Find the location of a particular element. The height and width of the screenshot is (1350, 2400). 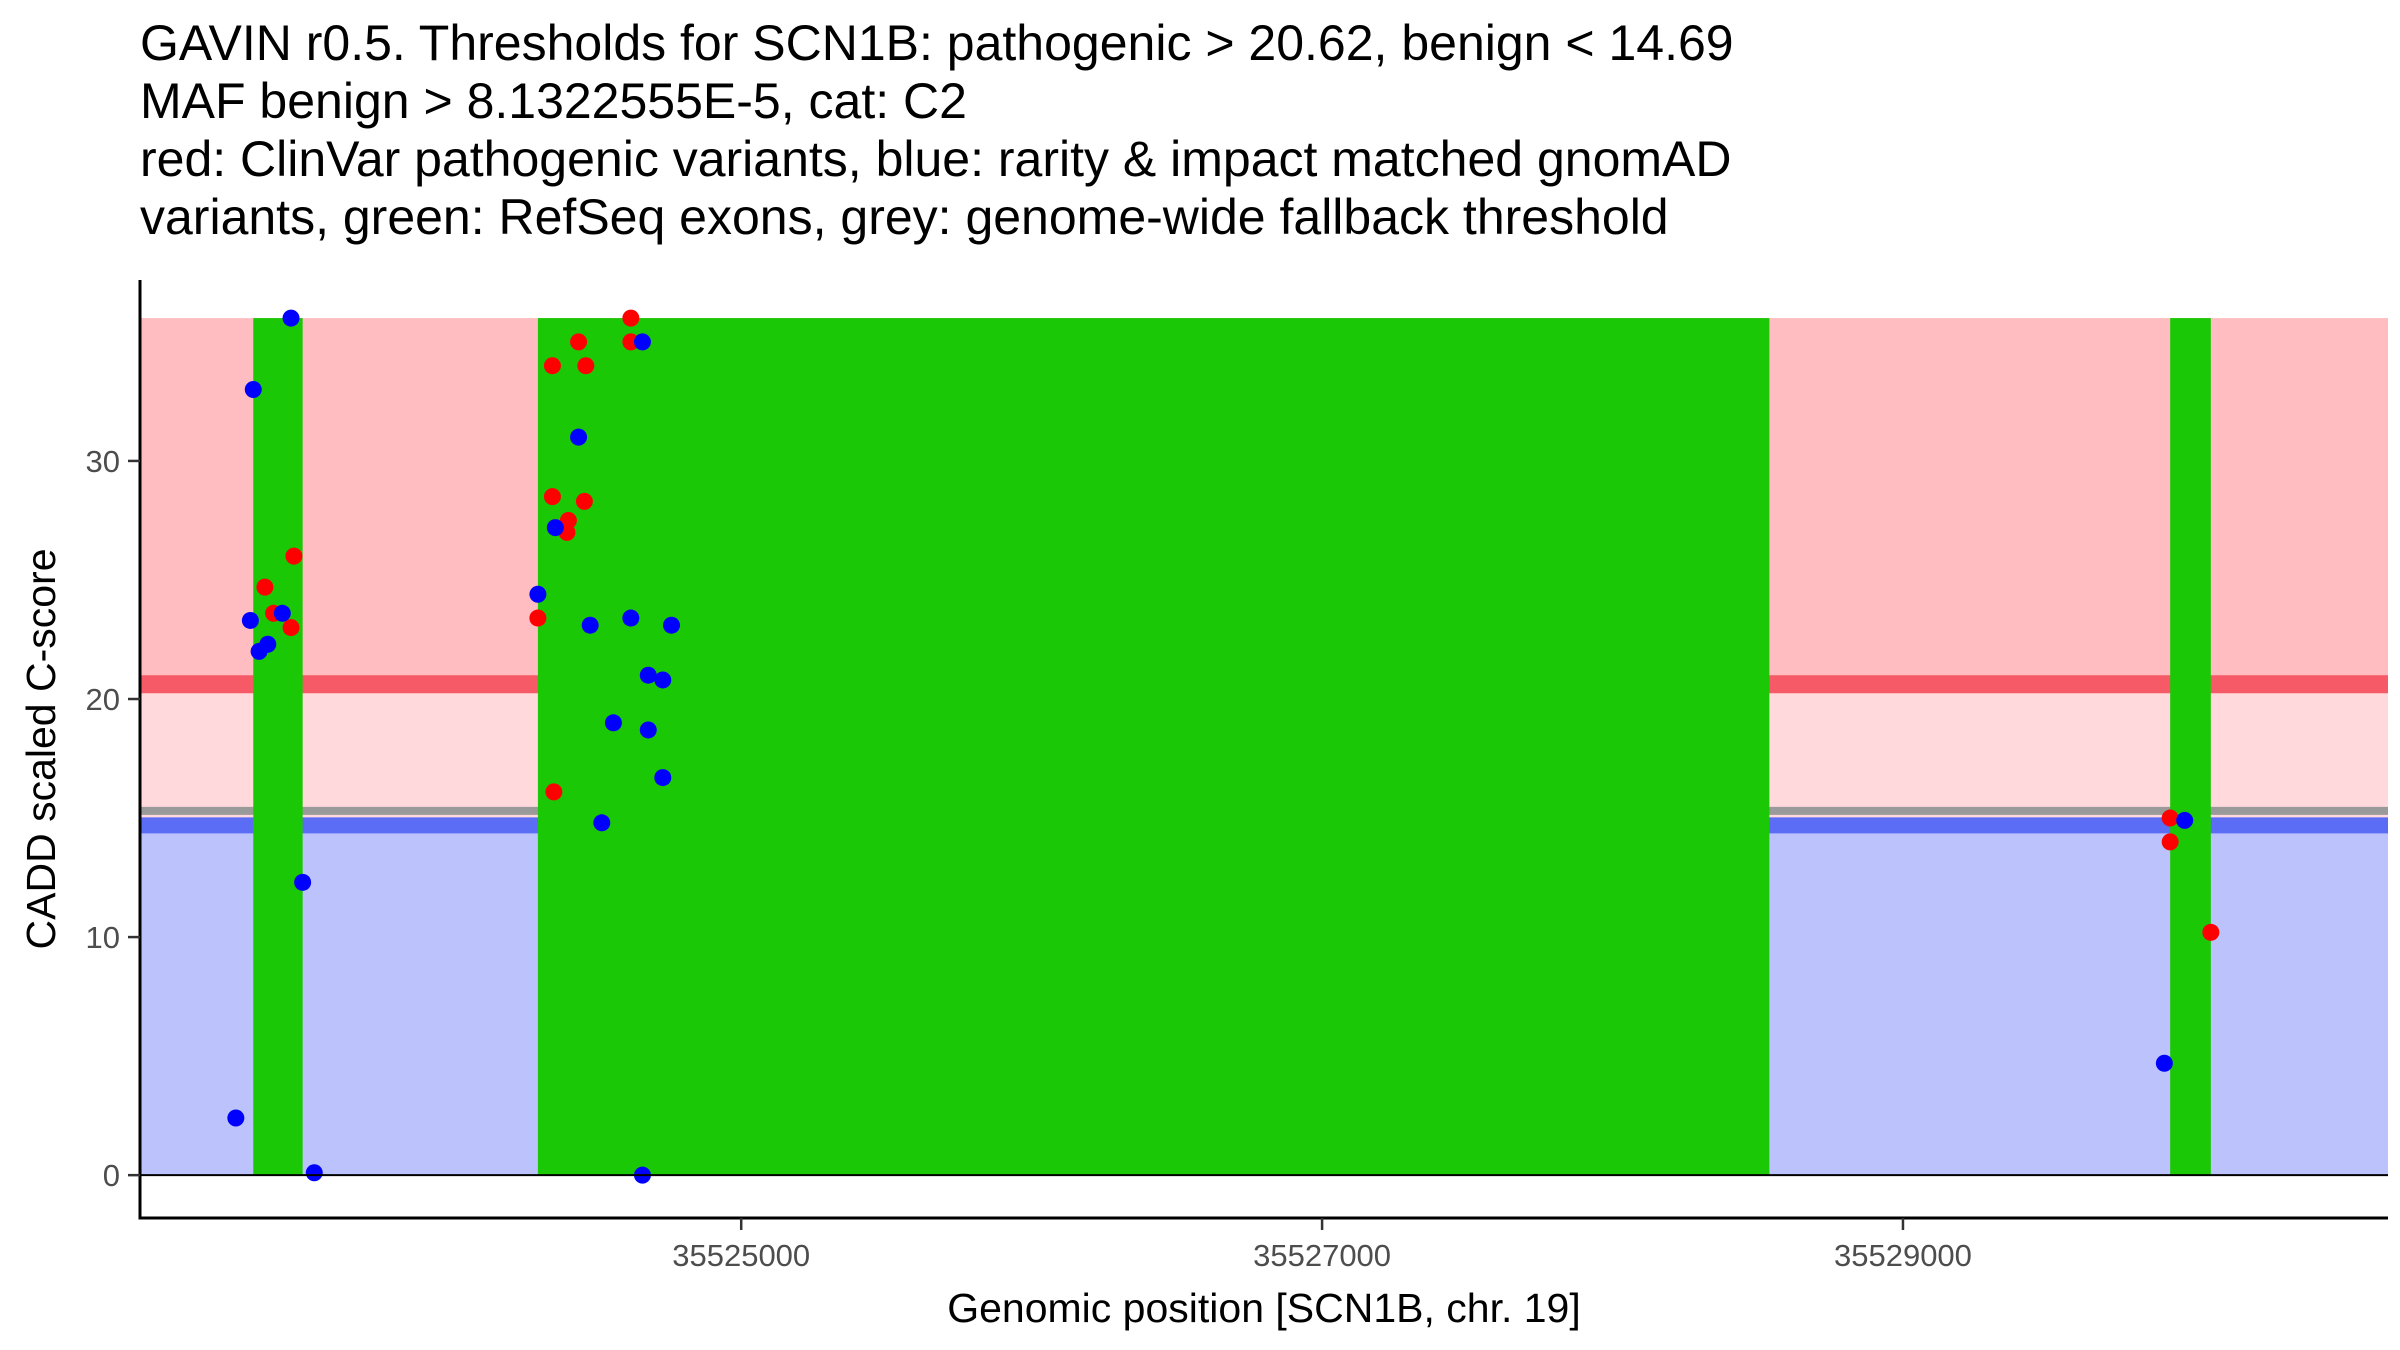

y-axis-title: CADD scaled C-score is located at coordinates (41, 749).